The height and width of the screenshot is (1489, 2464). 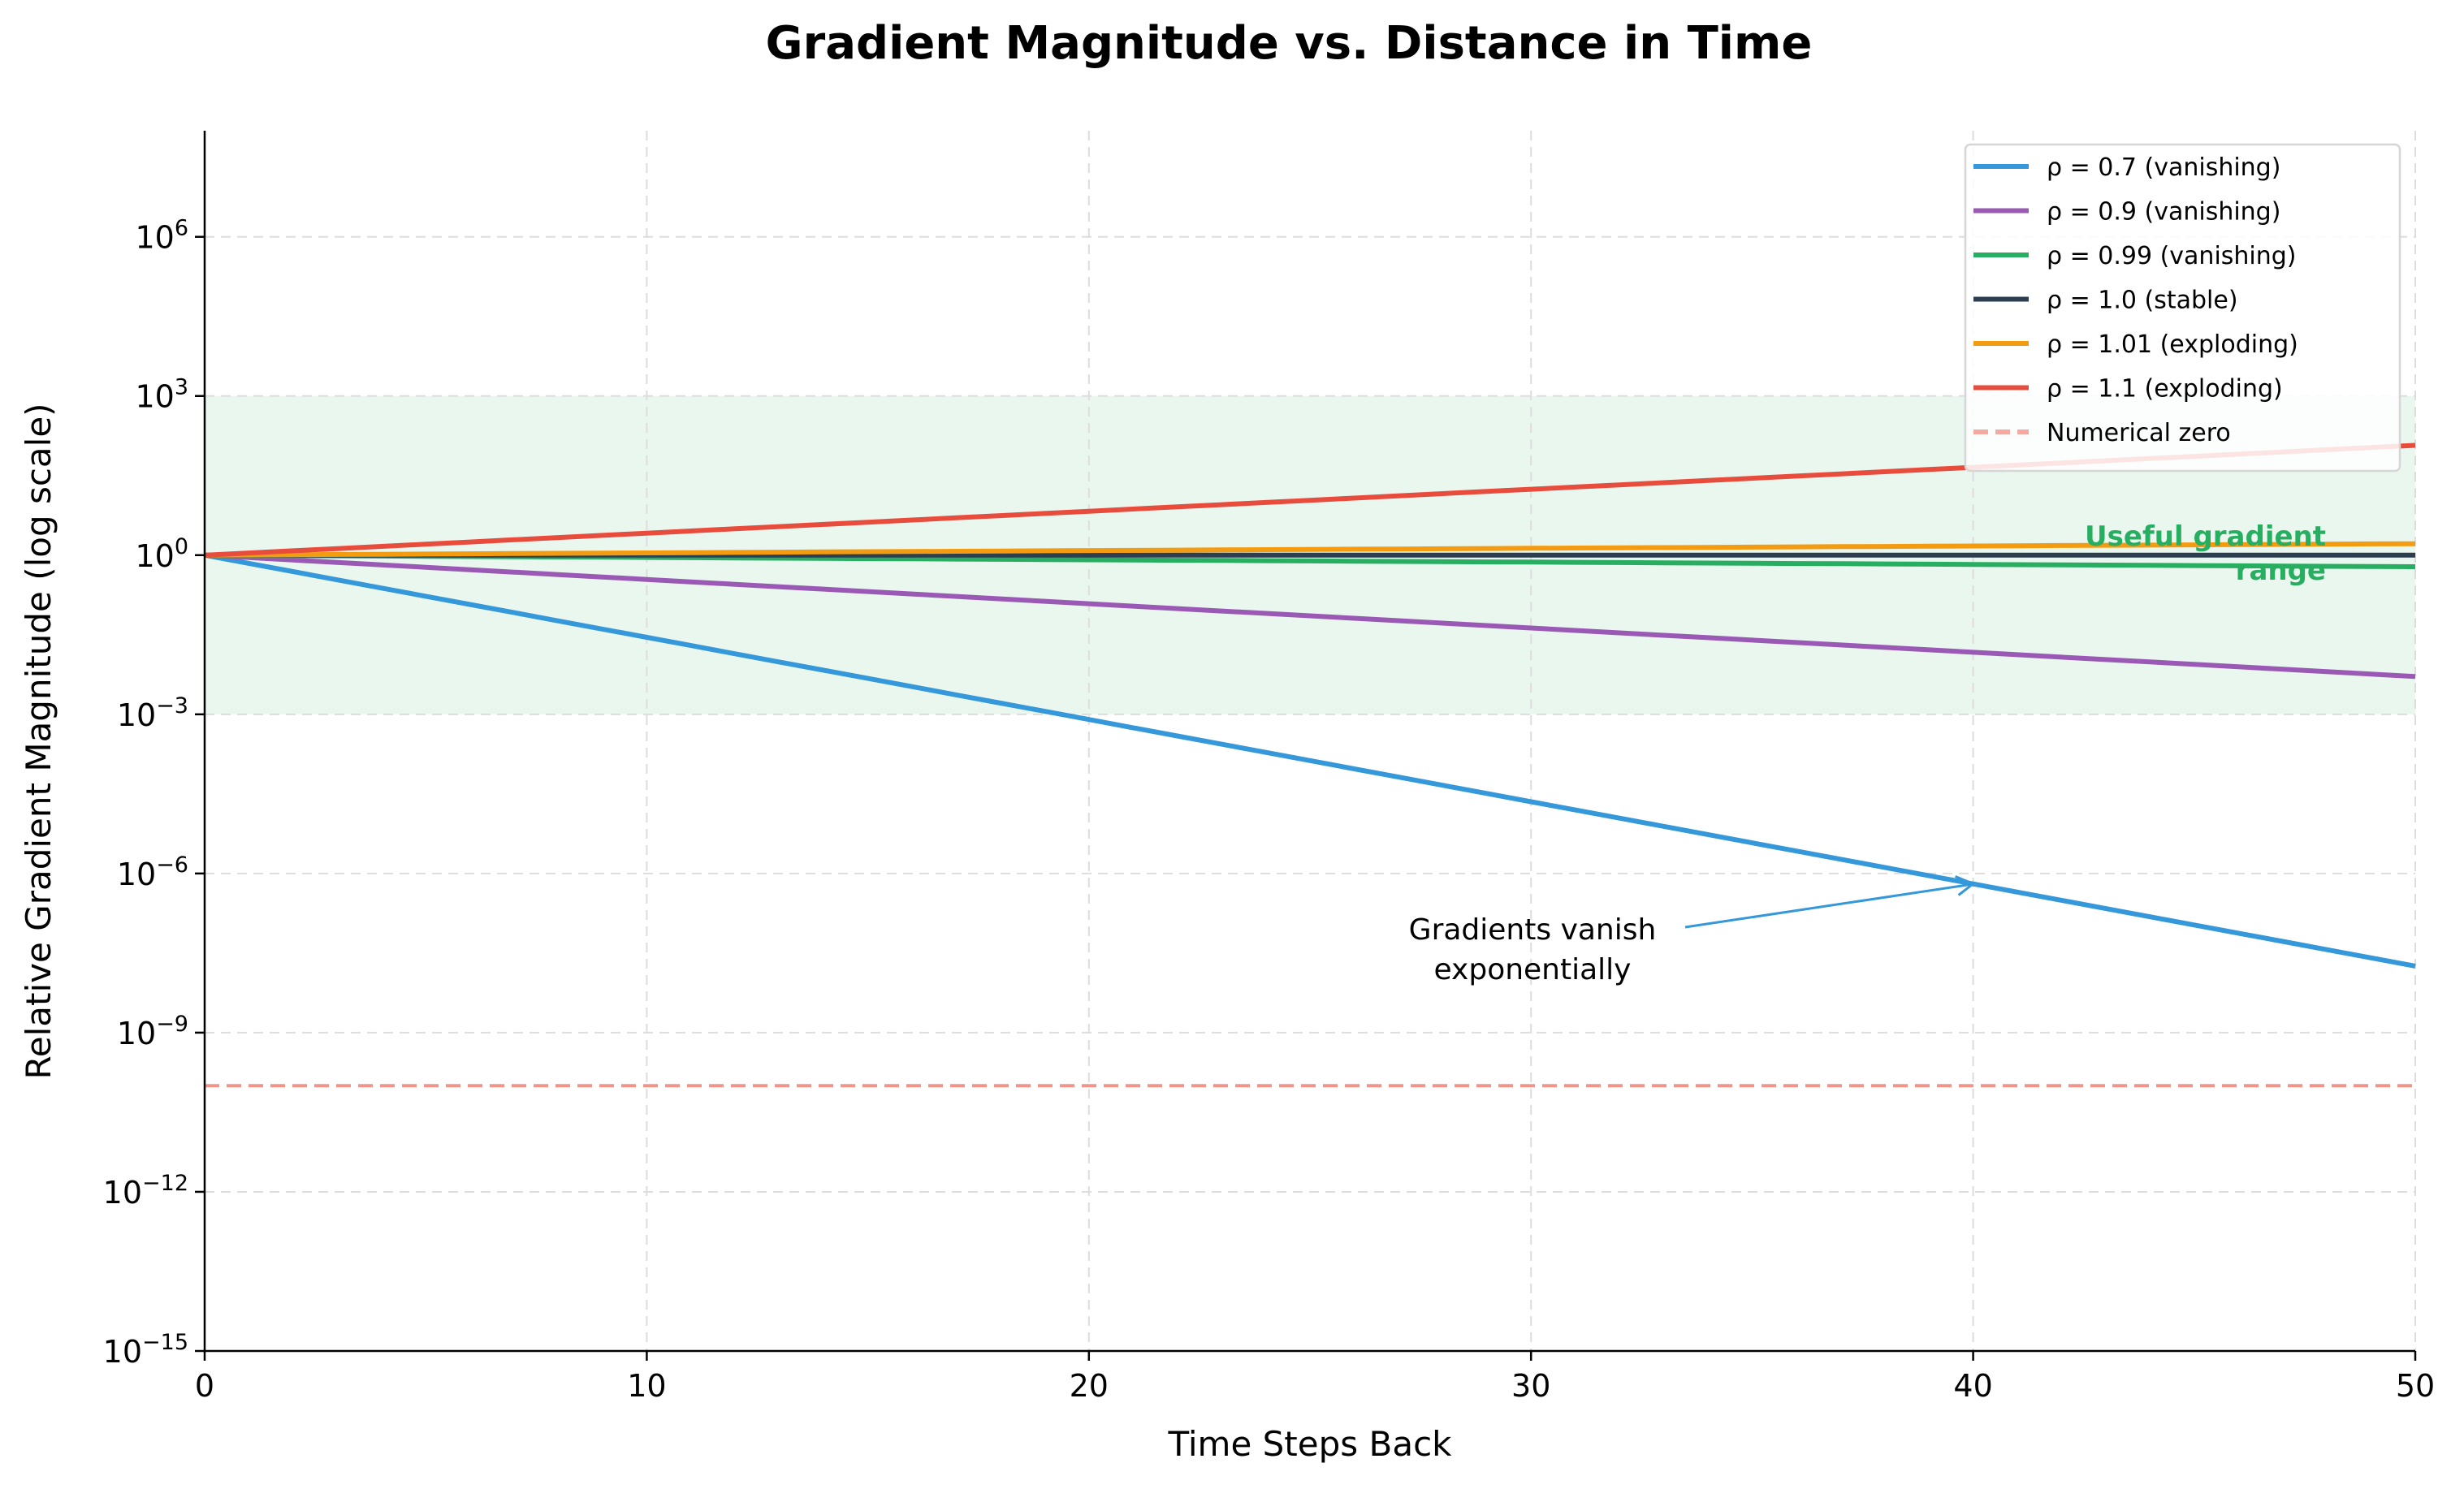 I want to click on annotation-text-line2: exponentially, so click(x=1533, y=969).